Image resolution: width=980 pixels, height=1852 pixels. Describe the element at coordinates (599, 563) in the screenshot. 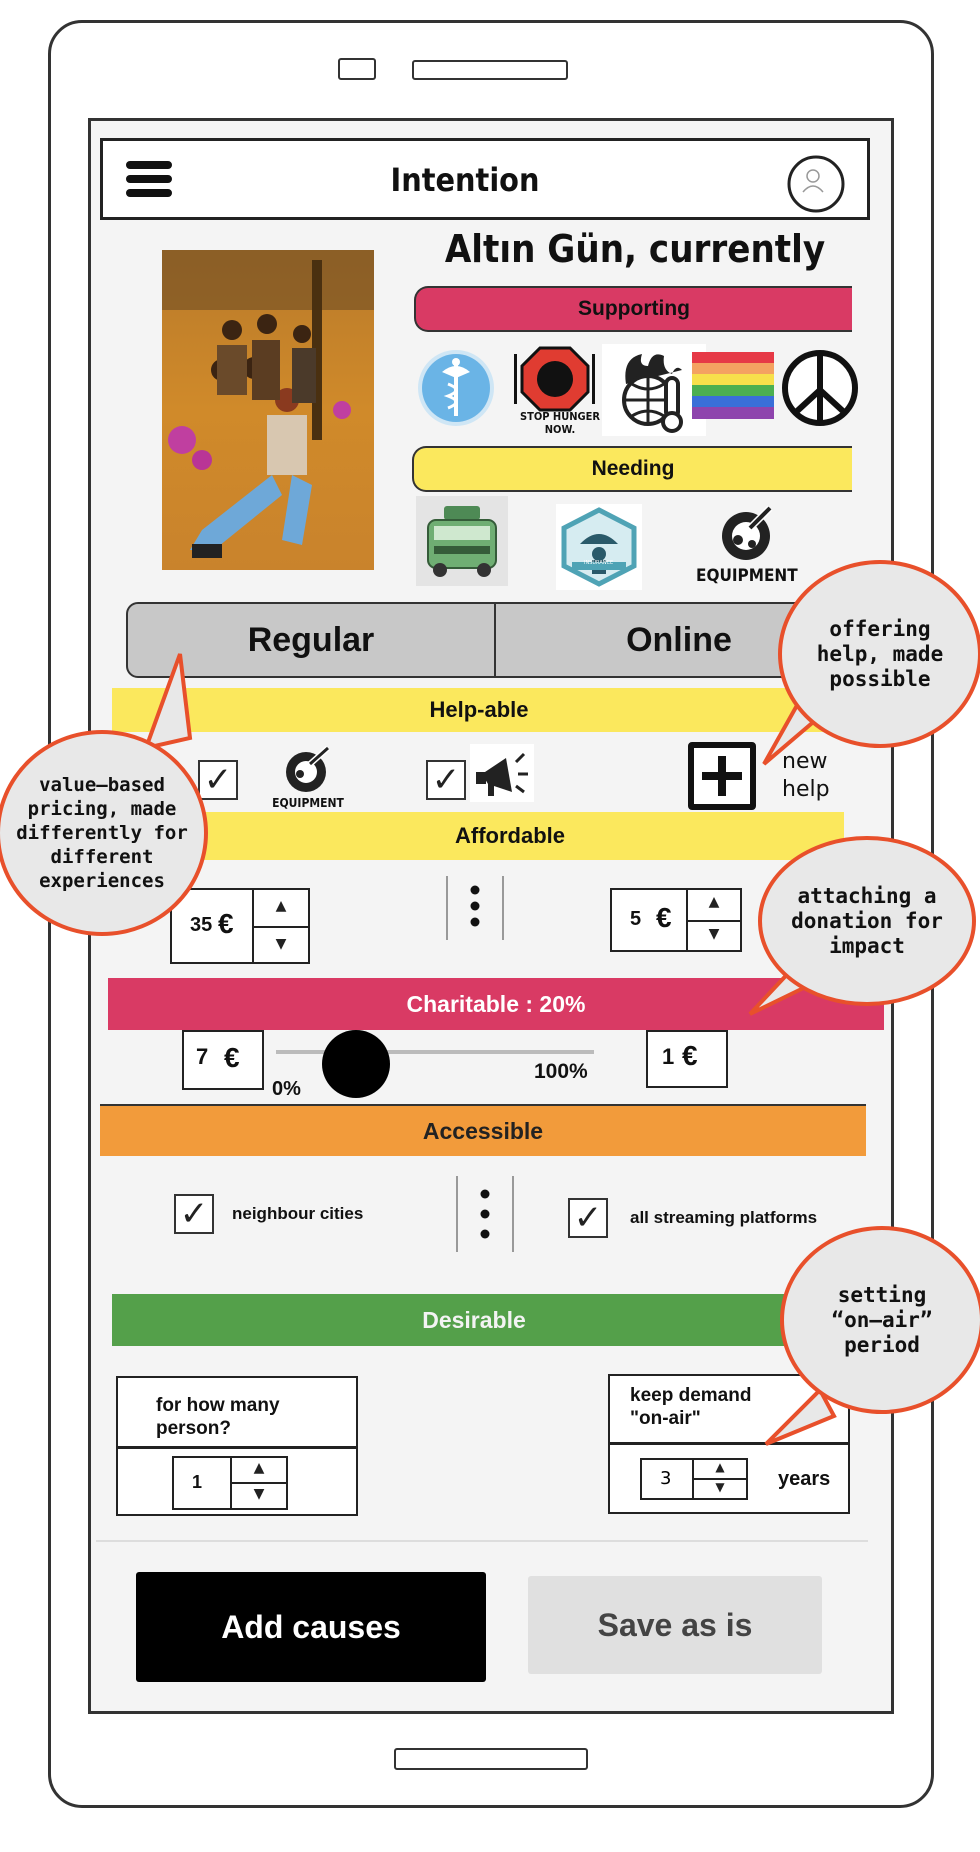

I see `insurance-text: INSURANCE` at that location.